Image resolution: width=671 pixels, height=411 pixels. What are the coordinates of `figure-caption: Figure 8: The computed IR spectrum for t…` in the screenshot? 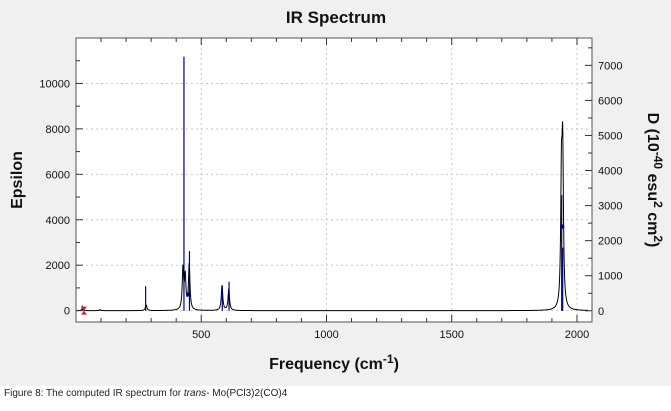 It's located at (145, 393).